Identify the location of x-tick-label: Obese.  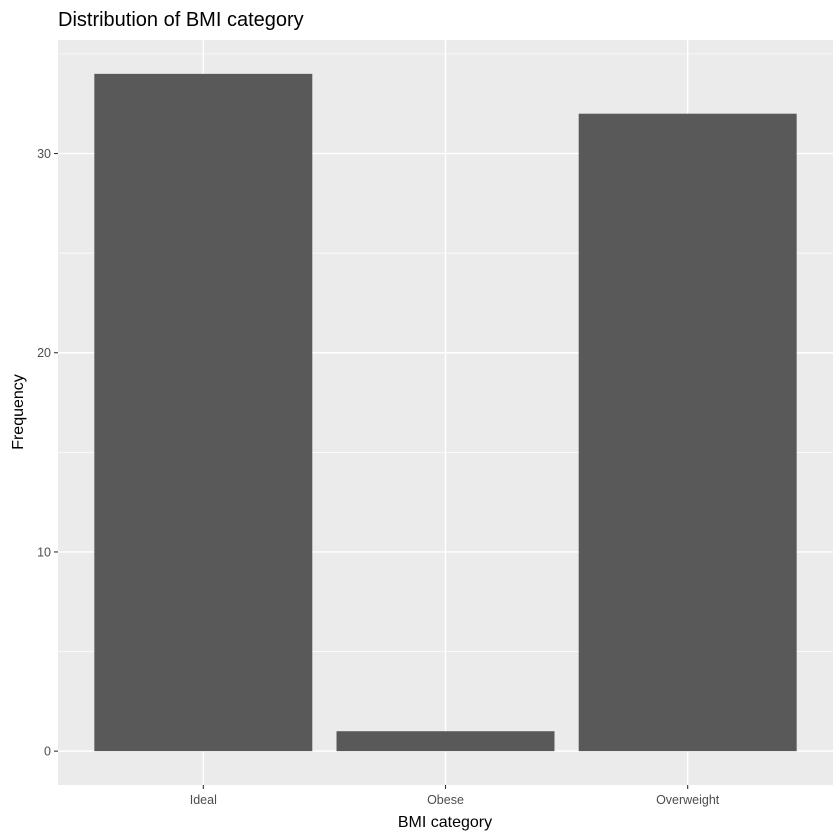
(445, 800).